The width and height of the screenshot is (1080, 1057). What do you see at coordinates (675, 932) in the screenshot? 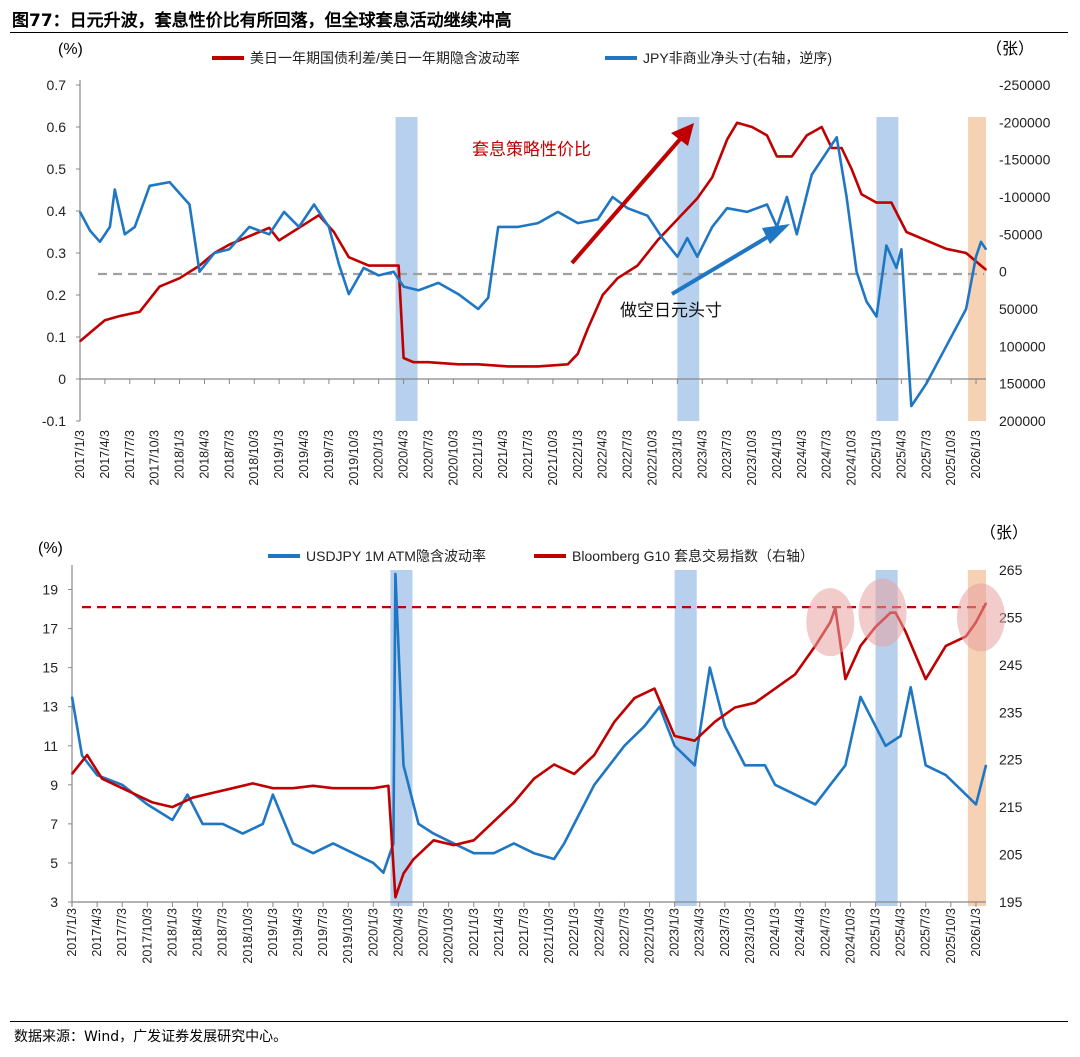
I see `x-tick-label: 2023/1/3` at bounding box center [675, 932].